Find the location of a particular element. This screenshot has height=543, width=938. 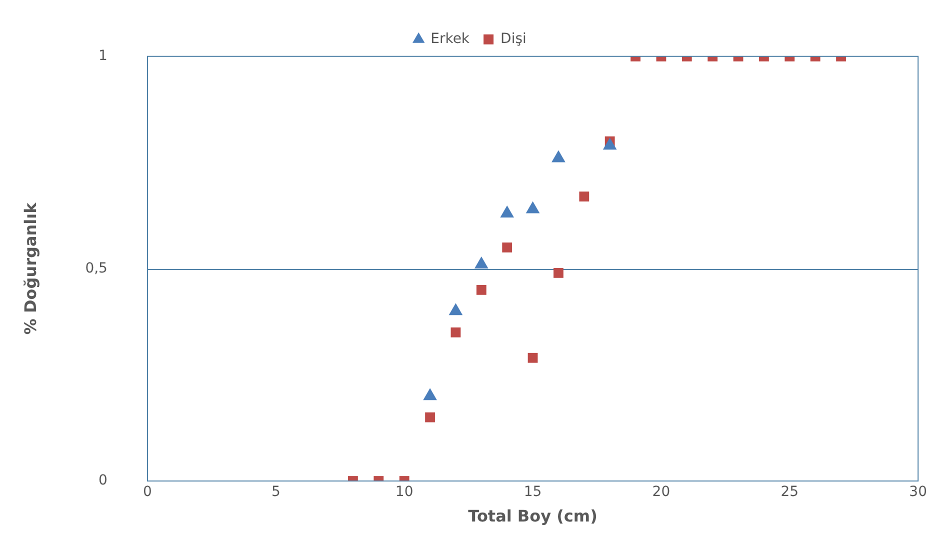

legend-label: Erkek is located at coordinates (450, 39).